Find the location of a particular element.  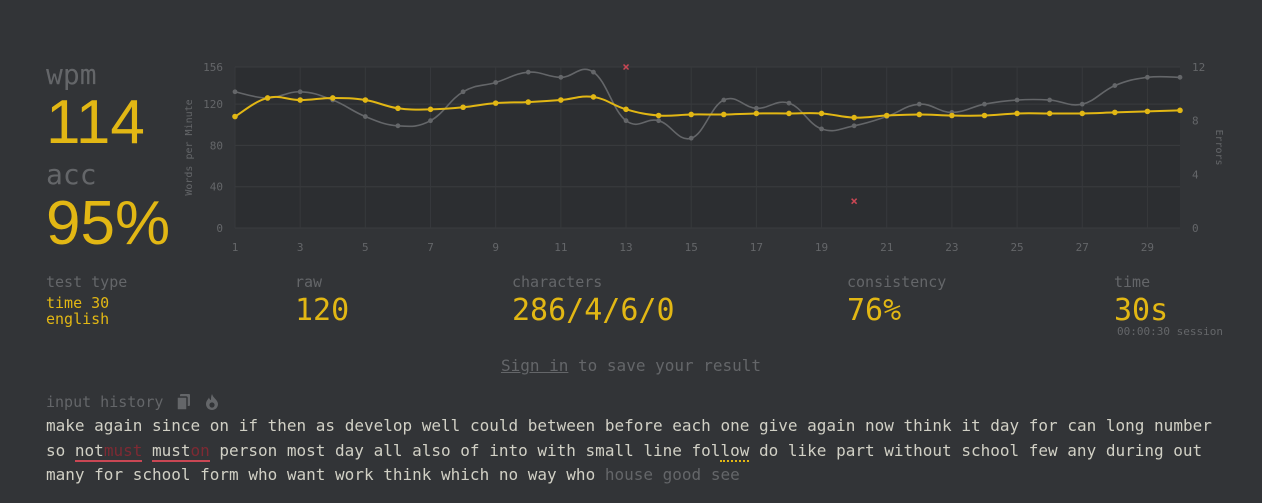

test-type-language: english is located at coordinates (78, 319).